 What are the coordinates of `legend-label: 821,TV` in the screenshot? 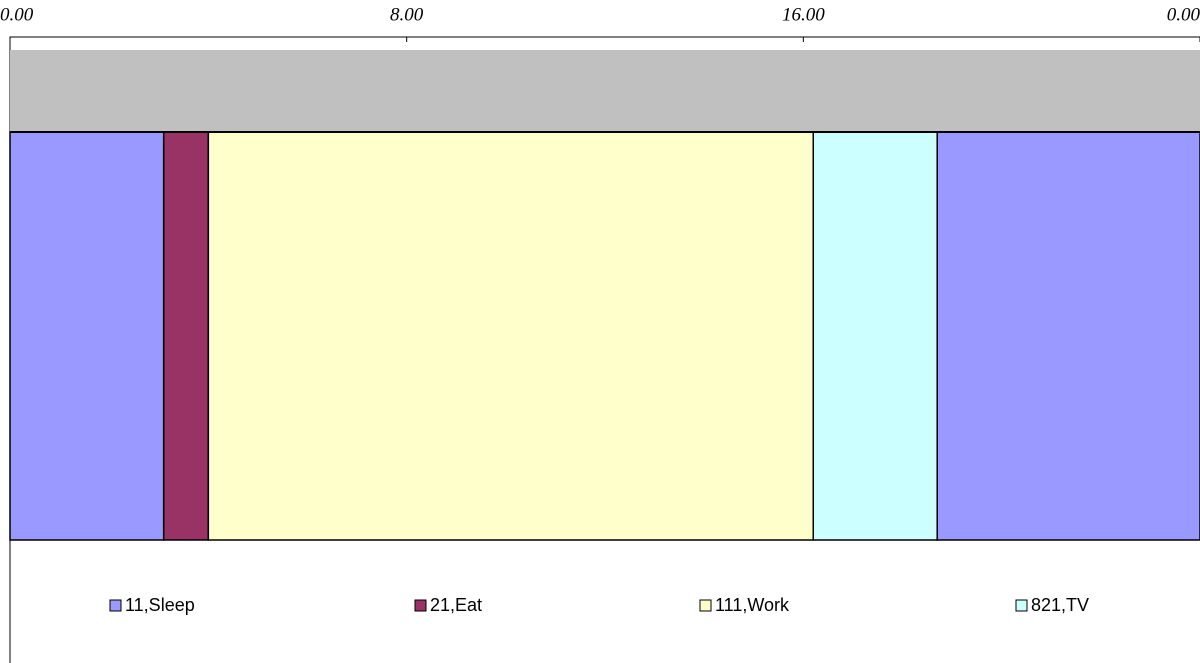 It's located at (1060, 605).